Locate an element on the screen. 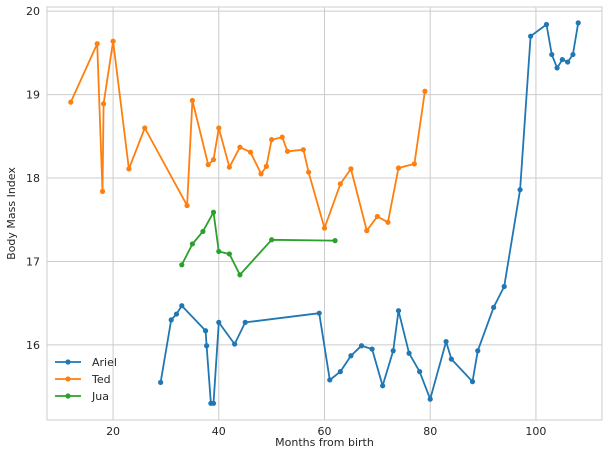 The image size is (611, 456). x-tick-label: 40 is located at coordinates (219, 431).